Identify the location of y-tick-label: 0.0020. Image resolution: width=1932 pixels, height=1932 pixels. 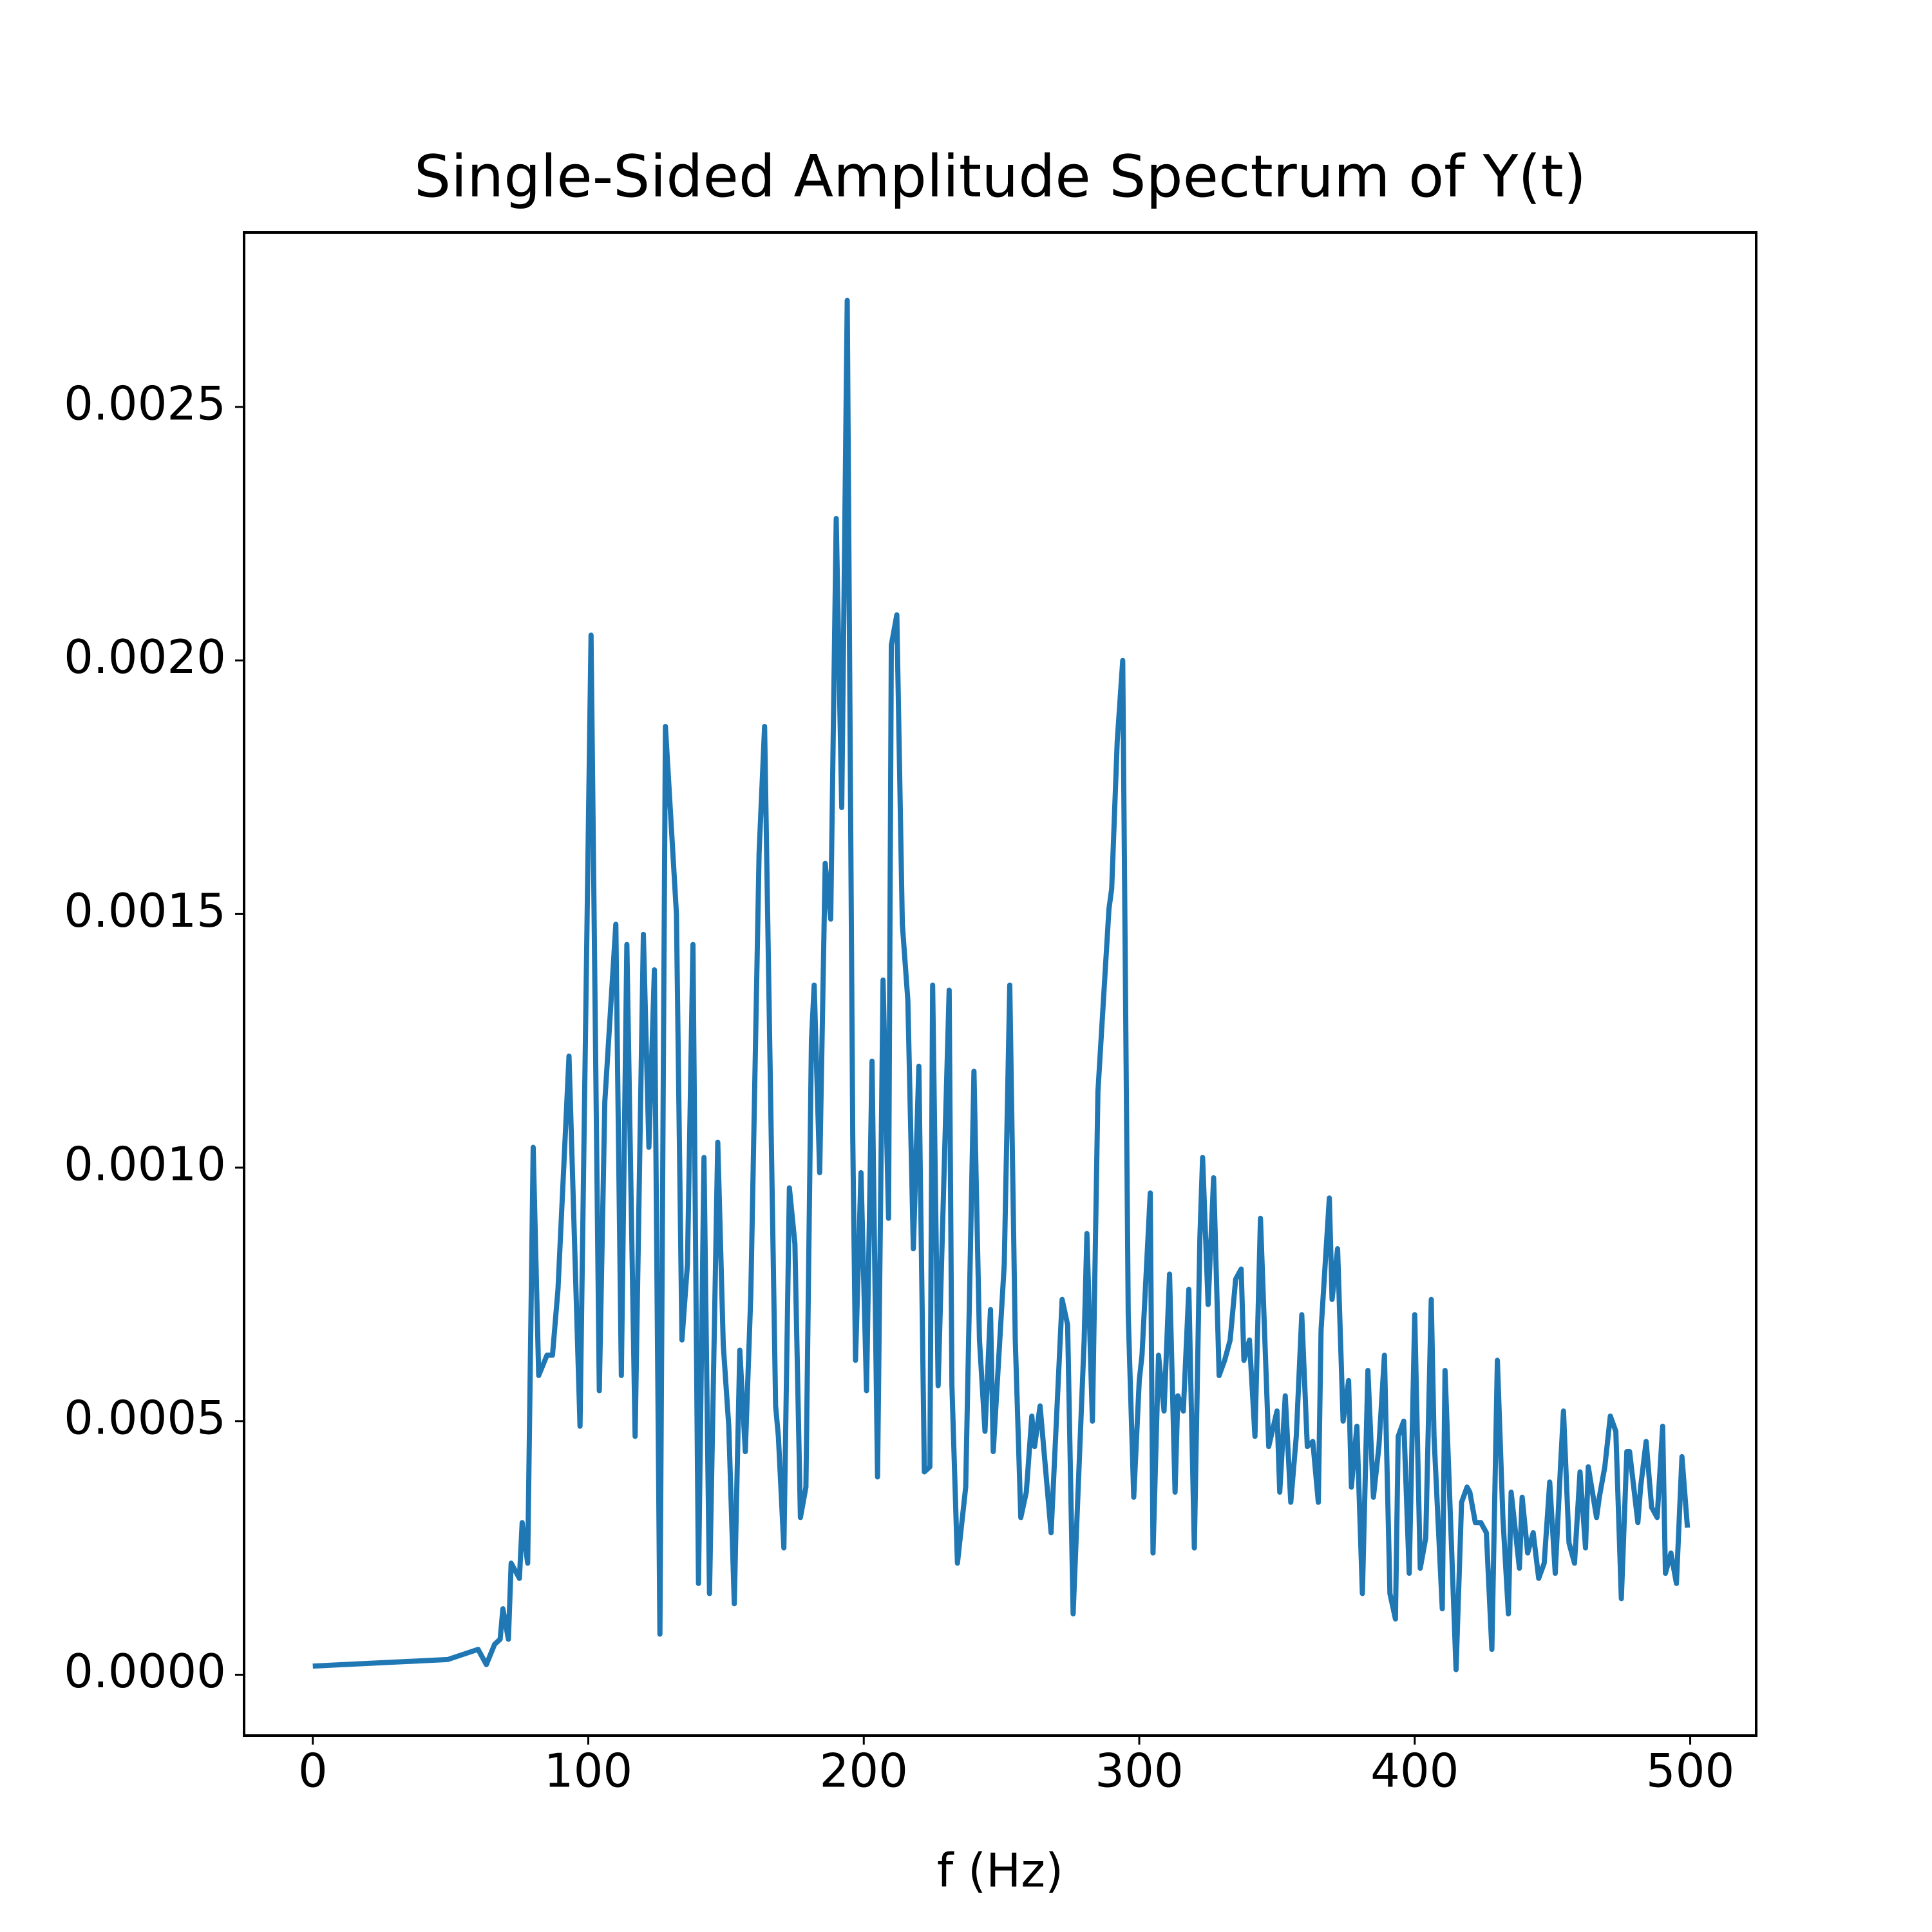
(145, 657).